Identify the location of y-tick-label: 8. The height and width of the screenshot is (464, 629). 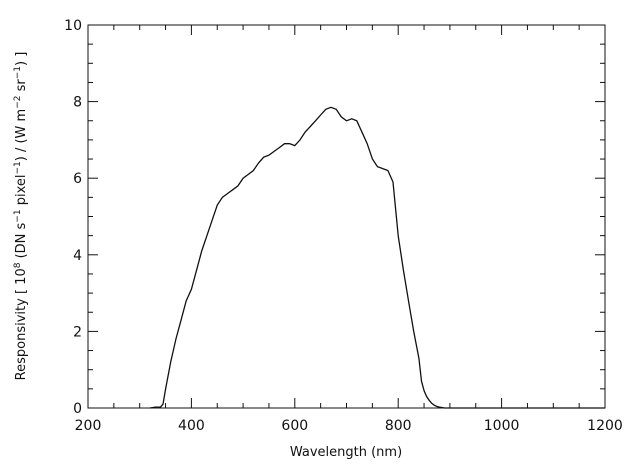
(77, 103).